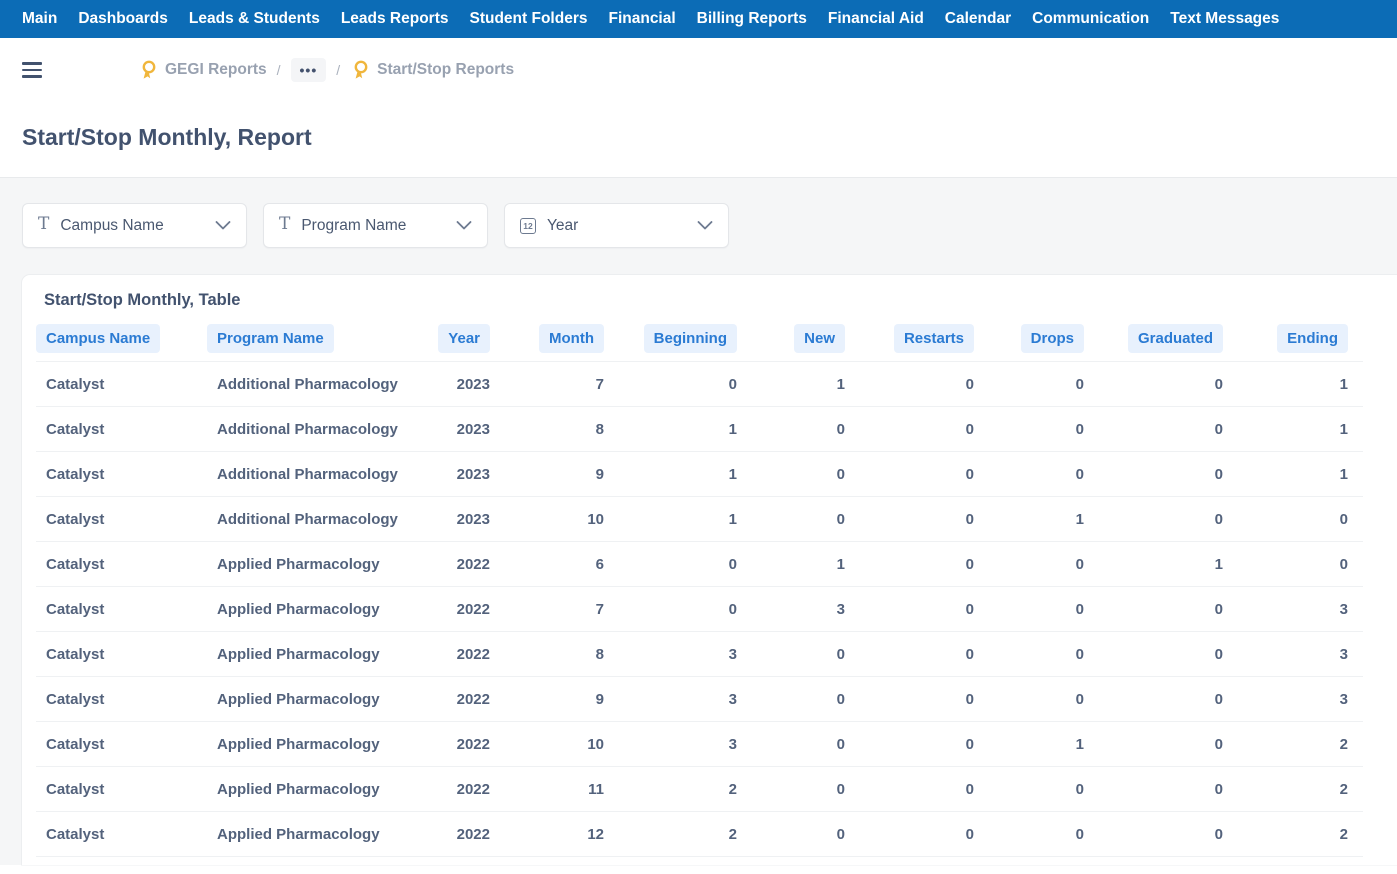 The image size is (1397, 874). Describe the element at coordinates (270, 338) in the screenshot. I see `column-header-pill: Program Name` at that location.